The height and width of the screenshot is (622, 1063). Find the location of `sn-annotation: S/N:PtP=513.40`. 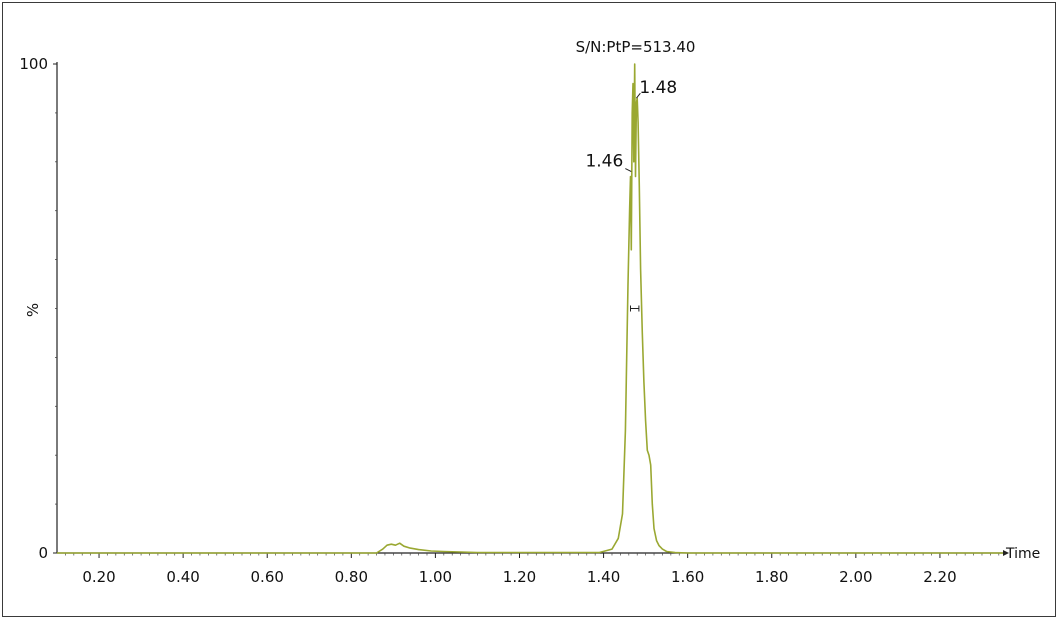

sn-annotation: S/N:PtP=513.40 is located at coordinates (636, 47).